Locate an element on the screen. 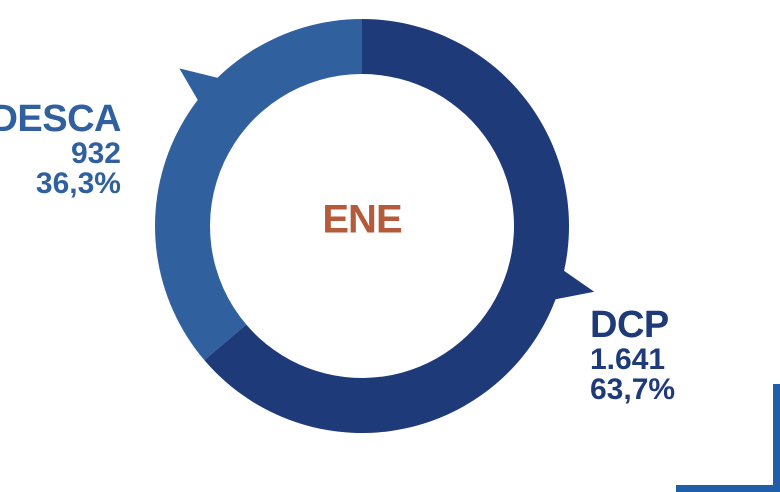 The height and width of the screenshot is (492, 780). slice-label-dcp: DCP 1.641 63,7% is located at coordinates (632, 356).